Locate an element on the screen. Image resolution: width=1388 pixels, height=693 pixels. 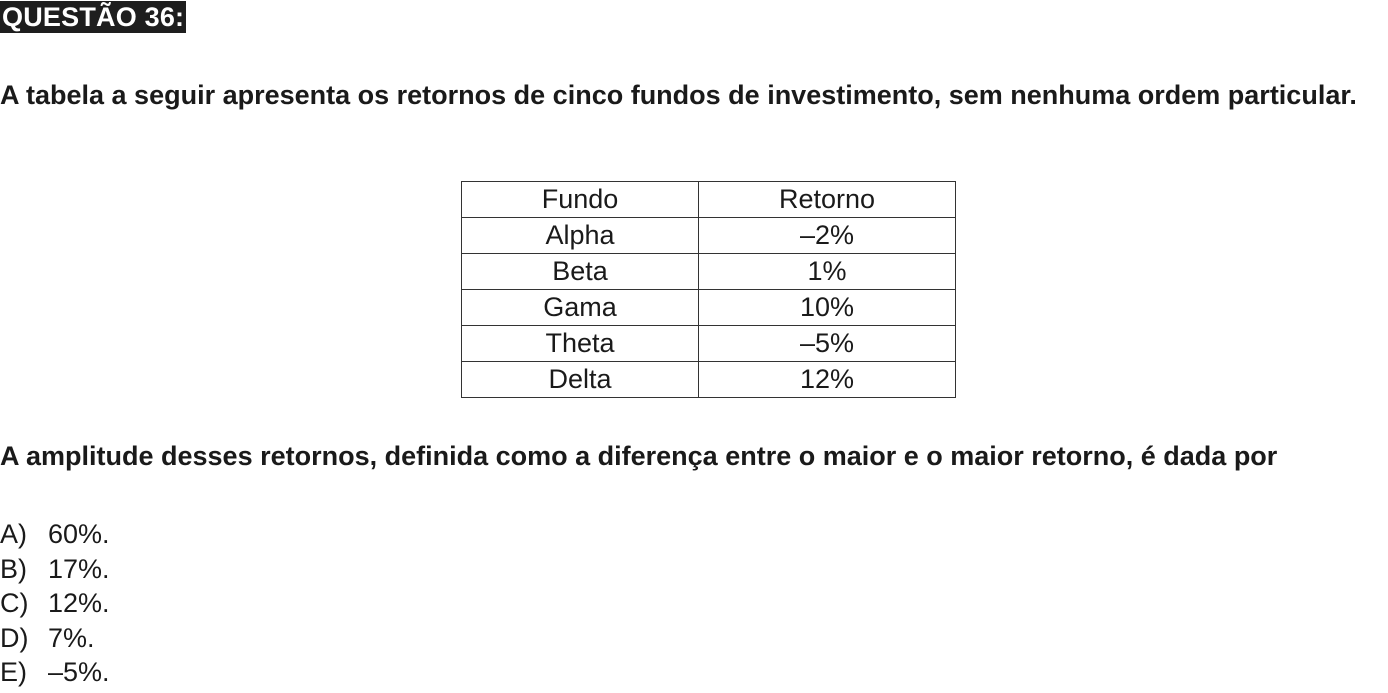
fund-name-cell: Delta is located at coordinates (580, 379).